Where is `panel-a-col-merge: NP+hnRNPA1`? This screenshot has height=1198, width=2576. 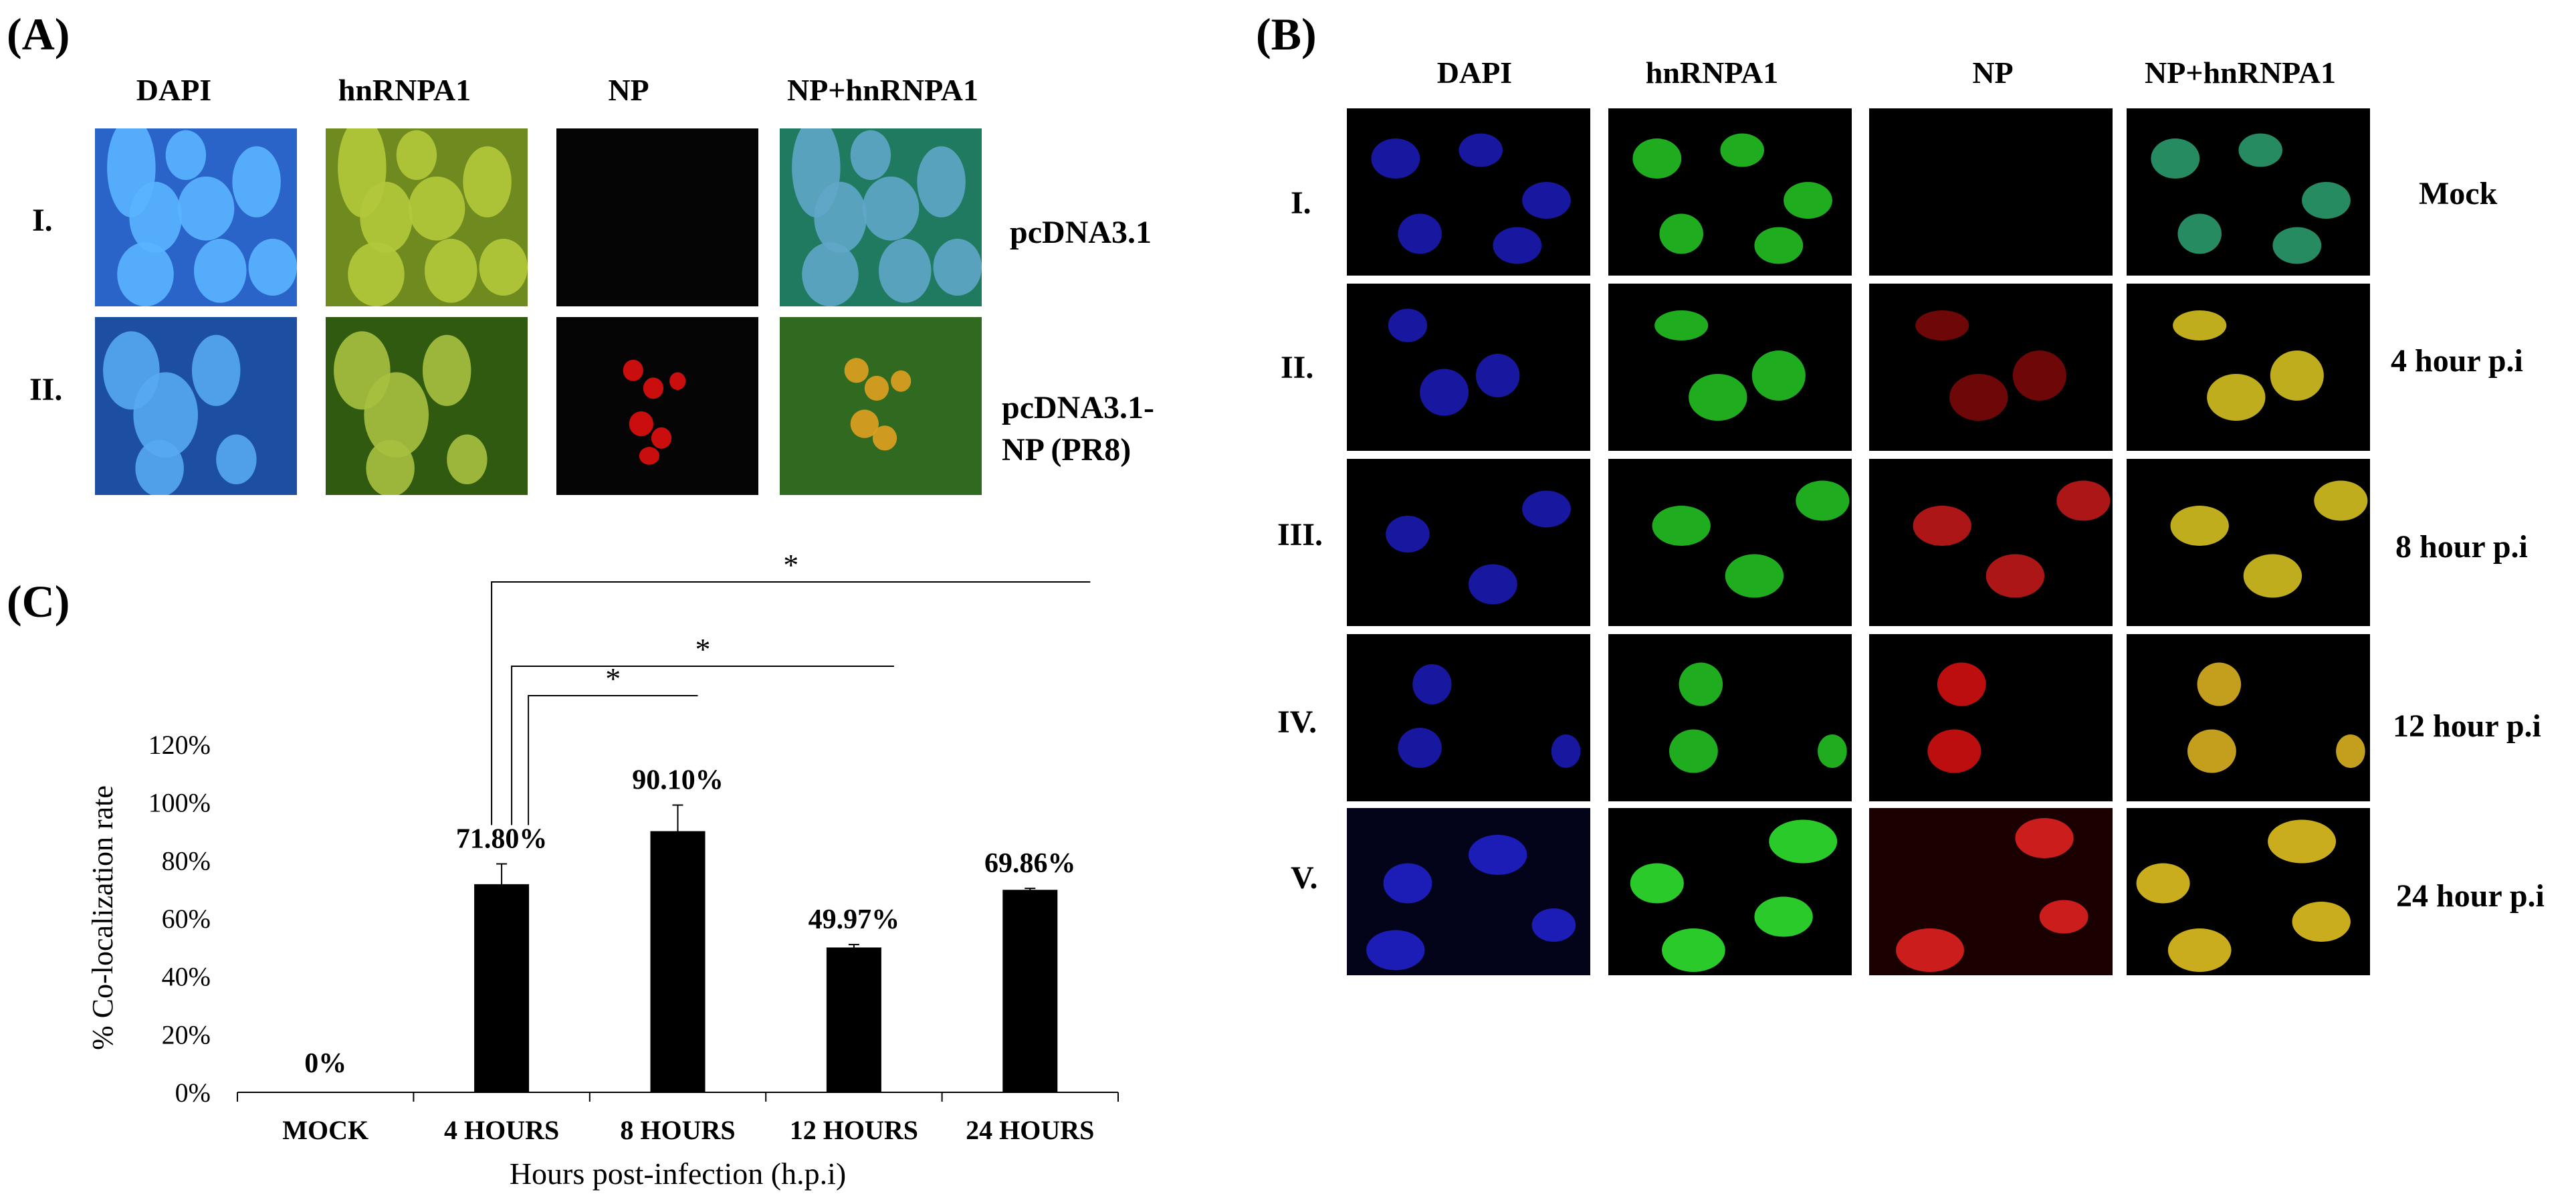 panel-a-col-merge: NP+hnRNPA1 is located at coordinates (882, 90).